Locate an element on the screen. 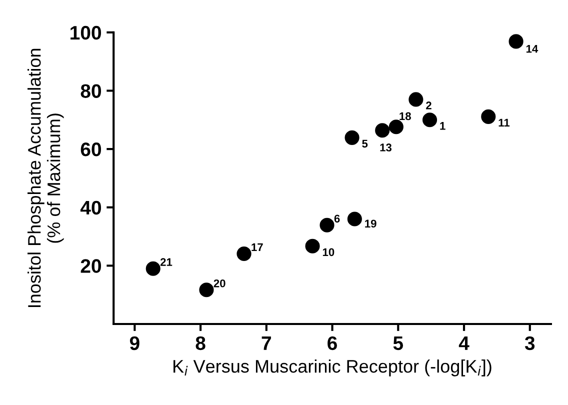  annotation: 11 is located at coordinates (504, 122).